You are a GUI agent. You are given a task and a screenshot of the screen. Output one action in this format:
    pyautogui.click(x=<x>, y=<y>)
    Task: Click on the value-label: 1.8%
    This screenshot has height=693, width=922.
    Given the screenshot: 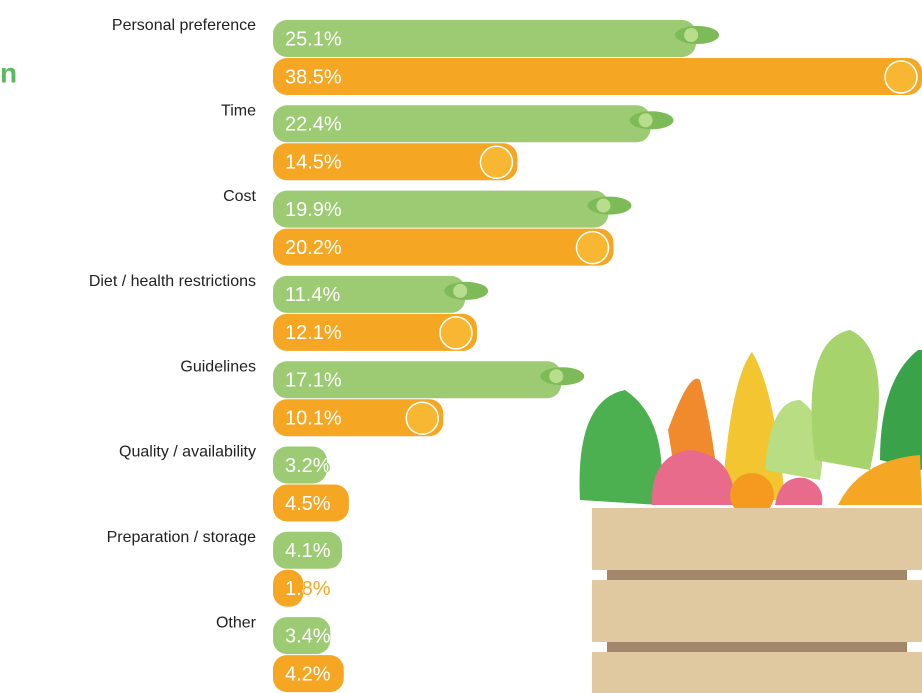 What is the action you would take?
    pyautogui.click(x=308, y=589)
    